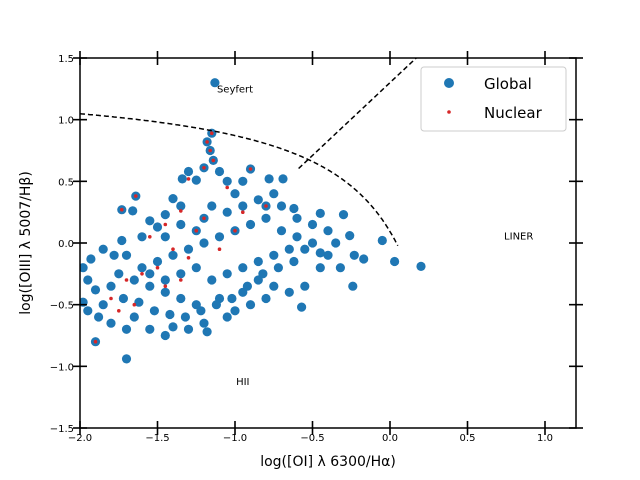  I want to click on x-axis-label: log([OI] λ 6300/Hα), so click(328, 462).